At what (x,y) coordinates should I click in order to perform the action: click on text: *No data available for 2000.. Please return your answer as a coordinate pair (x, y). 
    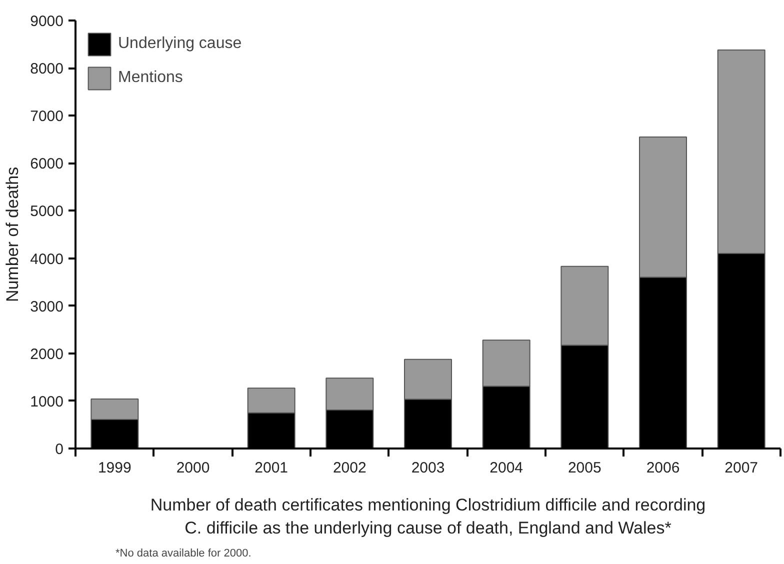
    Looking at the image, I should click on (184, 554).